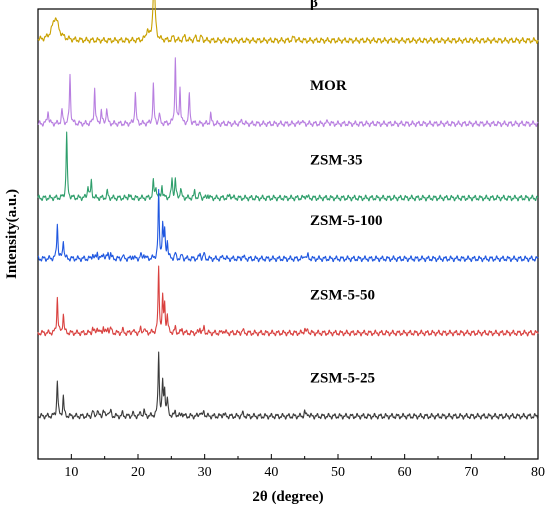 This screenshot has width=550, height=513. I want to click on x-tick-label: 40, so click(271, 472).